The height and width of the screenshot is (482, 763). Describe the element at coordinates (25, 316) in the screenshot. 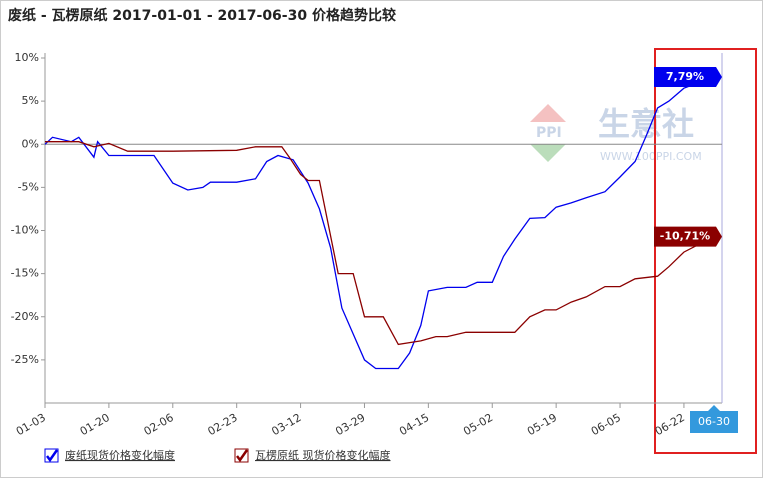

I see `y-tick-label: -20%` at that location.